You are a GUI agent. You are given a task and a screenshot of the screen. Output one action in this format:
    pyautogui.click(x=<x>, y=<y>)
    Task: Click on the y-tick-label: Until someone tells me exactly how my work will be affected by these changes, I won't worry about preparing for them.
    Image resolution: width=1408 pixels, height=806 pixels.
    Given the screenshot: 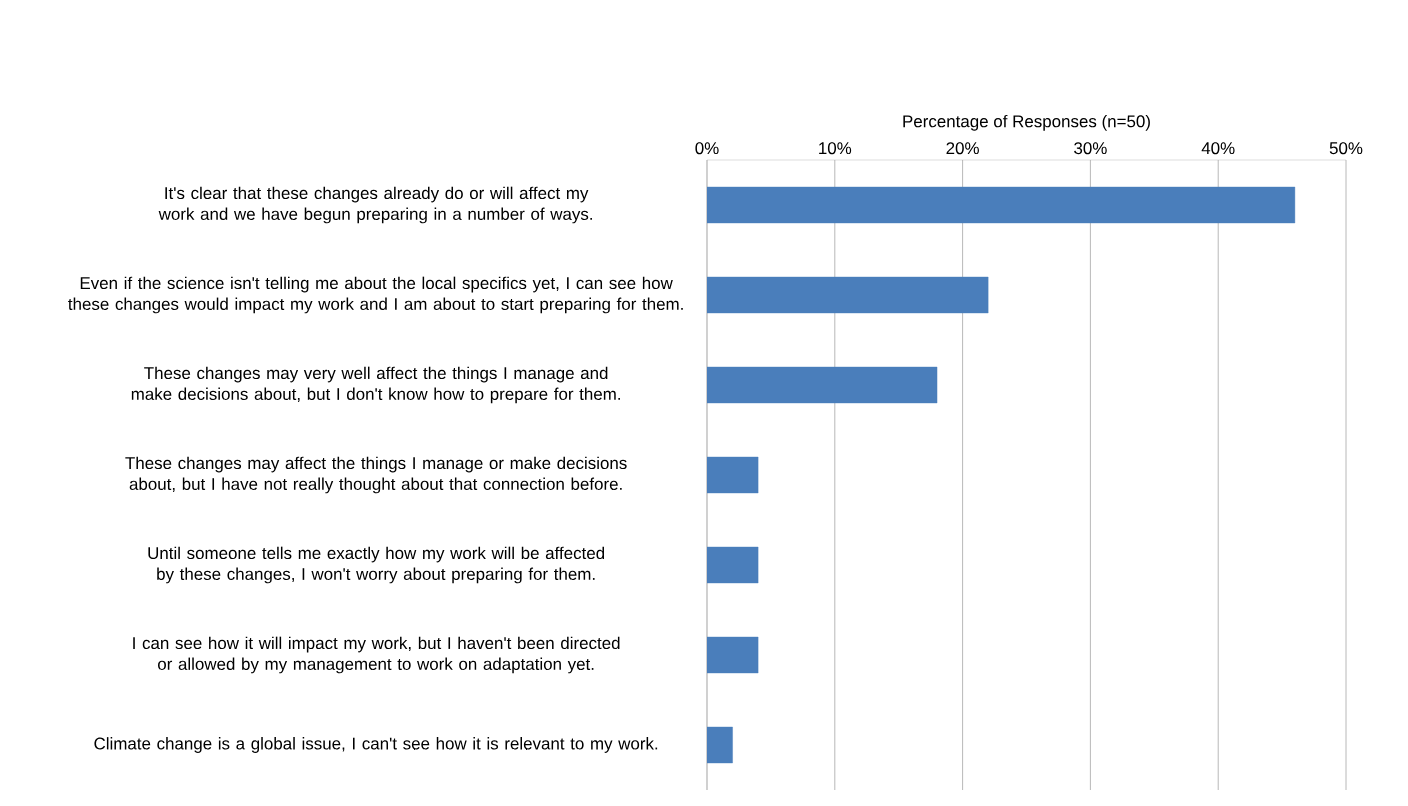 What is the action you would take?
    pyautogui.click(x=376, y=565)
    